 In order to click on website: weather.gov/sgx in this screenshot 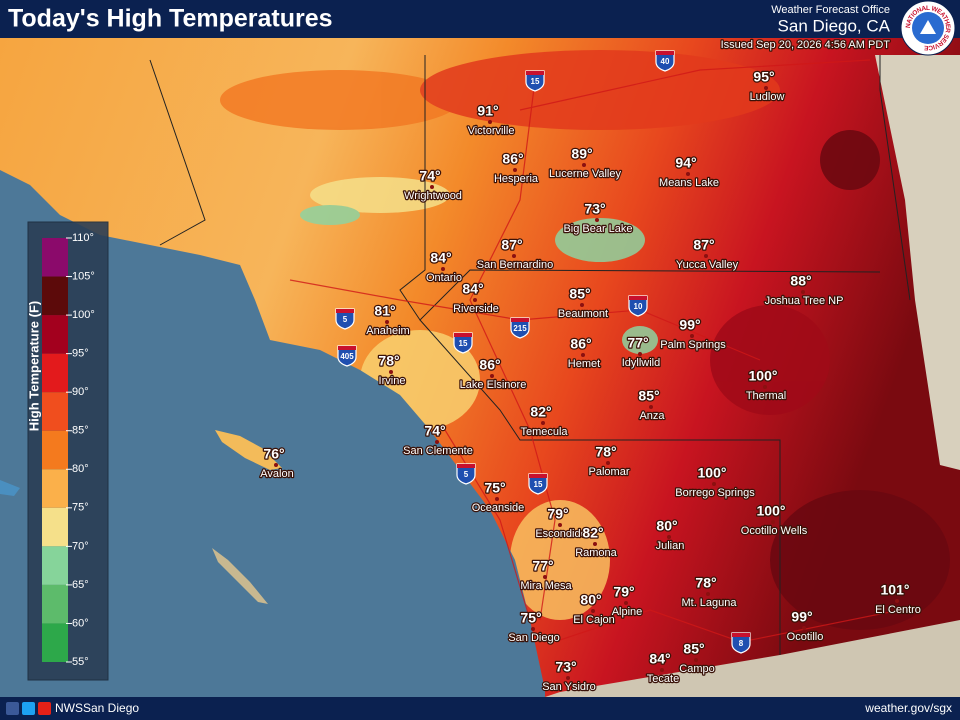, I will do `click(908, 708)`.